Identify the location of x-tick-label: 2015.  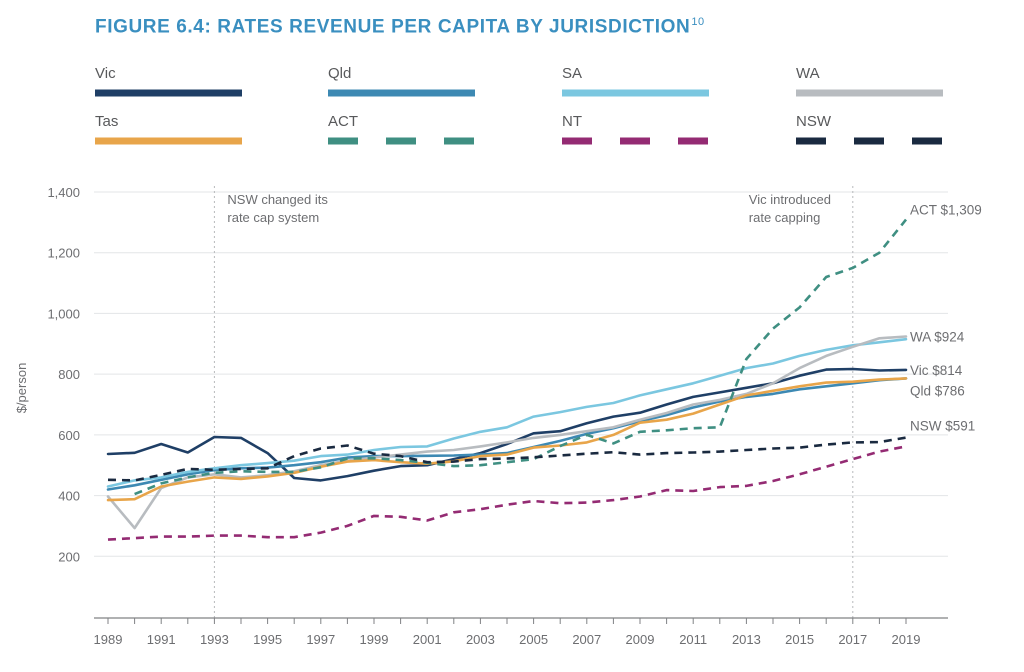
(799, 639).